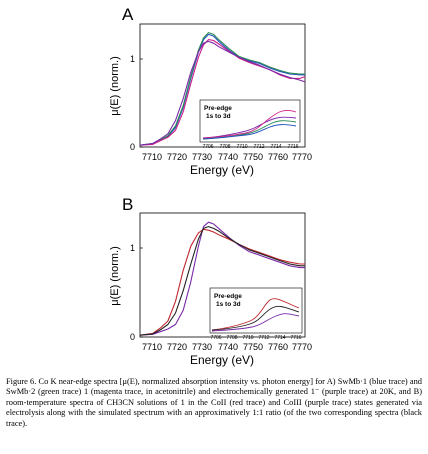  What do you see at coordinates (132, 337) in the screenshot?
I see `panel-b-ytick-0: 0` at bounding box center [132, 337].